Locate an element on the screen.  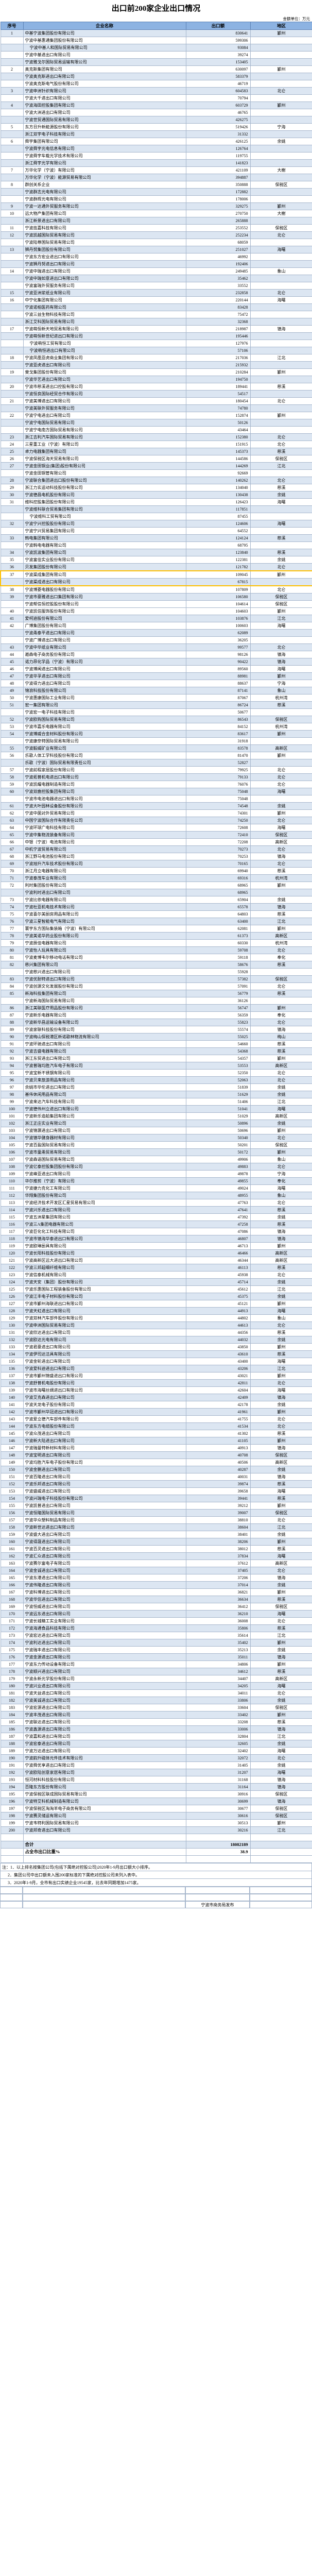
table-row: 190 宁波韵升磁体元件技术有限公司 32072 北仑 is located at coordinates (156, 1758).